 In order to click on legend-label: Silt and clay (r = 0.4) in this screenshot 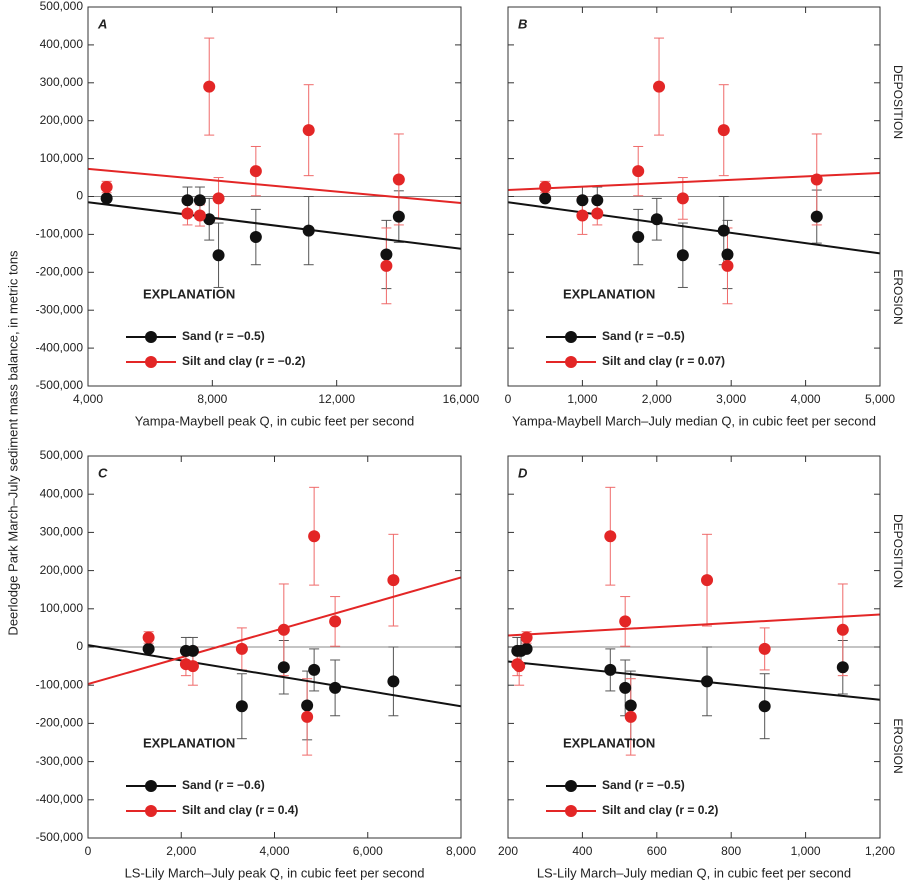, I will do `click(240, 810)`.